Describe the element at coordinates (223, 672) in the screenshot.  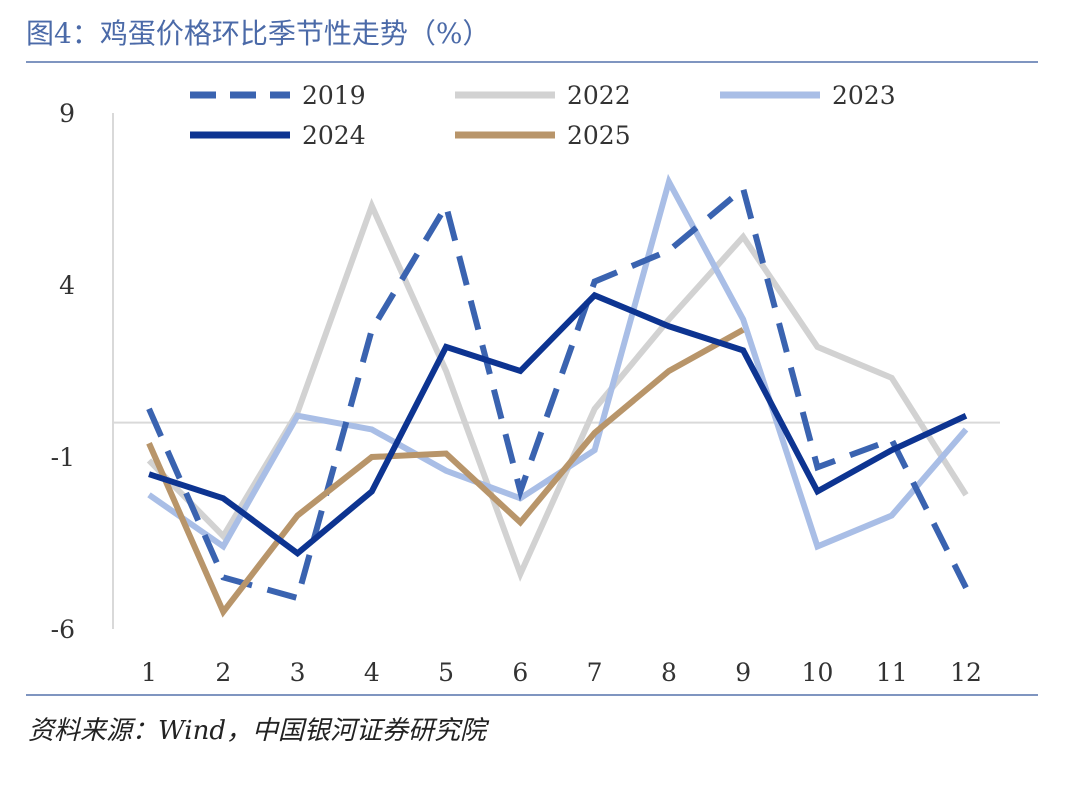
I see `x-tick-label: 2` at that location.